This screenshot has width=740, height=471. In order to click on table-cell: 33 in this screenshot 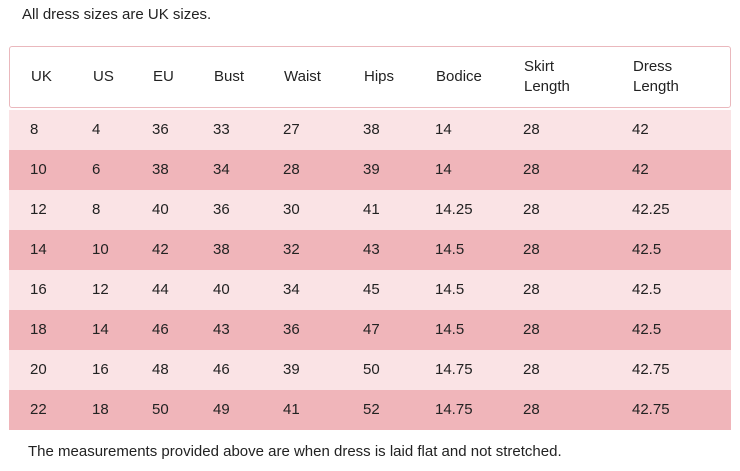, I will do `click(221, 129)`.